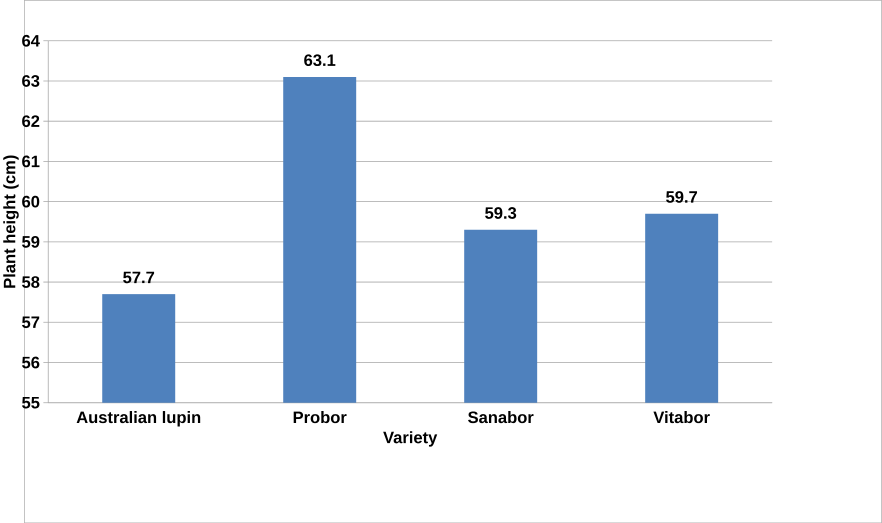 The width and height of the screenshot is (882, 523). I want to click on y-tick-label: 58, so click(31, 282).